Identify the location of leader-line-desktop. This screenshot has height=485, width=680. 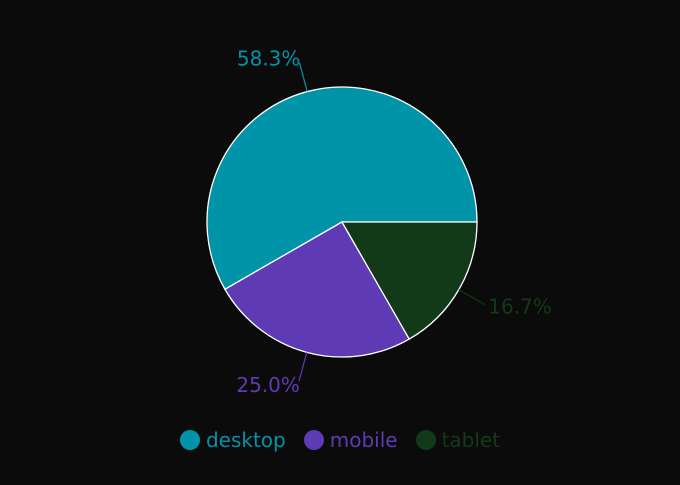
(303, 77).